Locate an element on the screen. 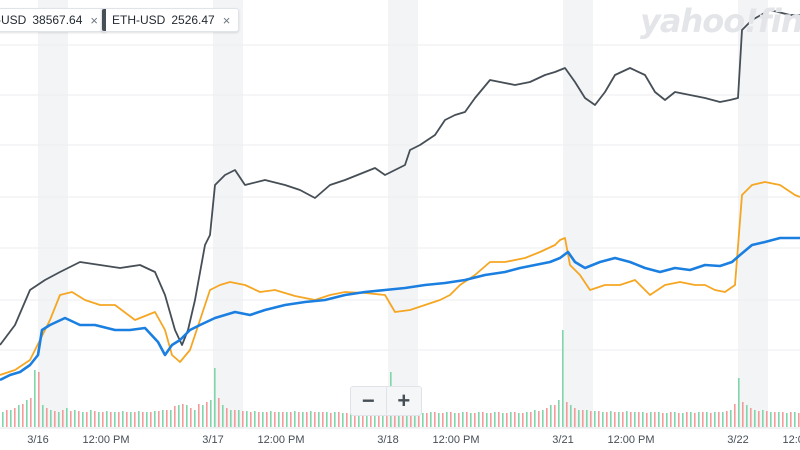 The image size is (800, 450). legend-chip-btc: -USD 38567.64 × is located at coordinates (53, 20).